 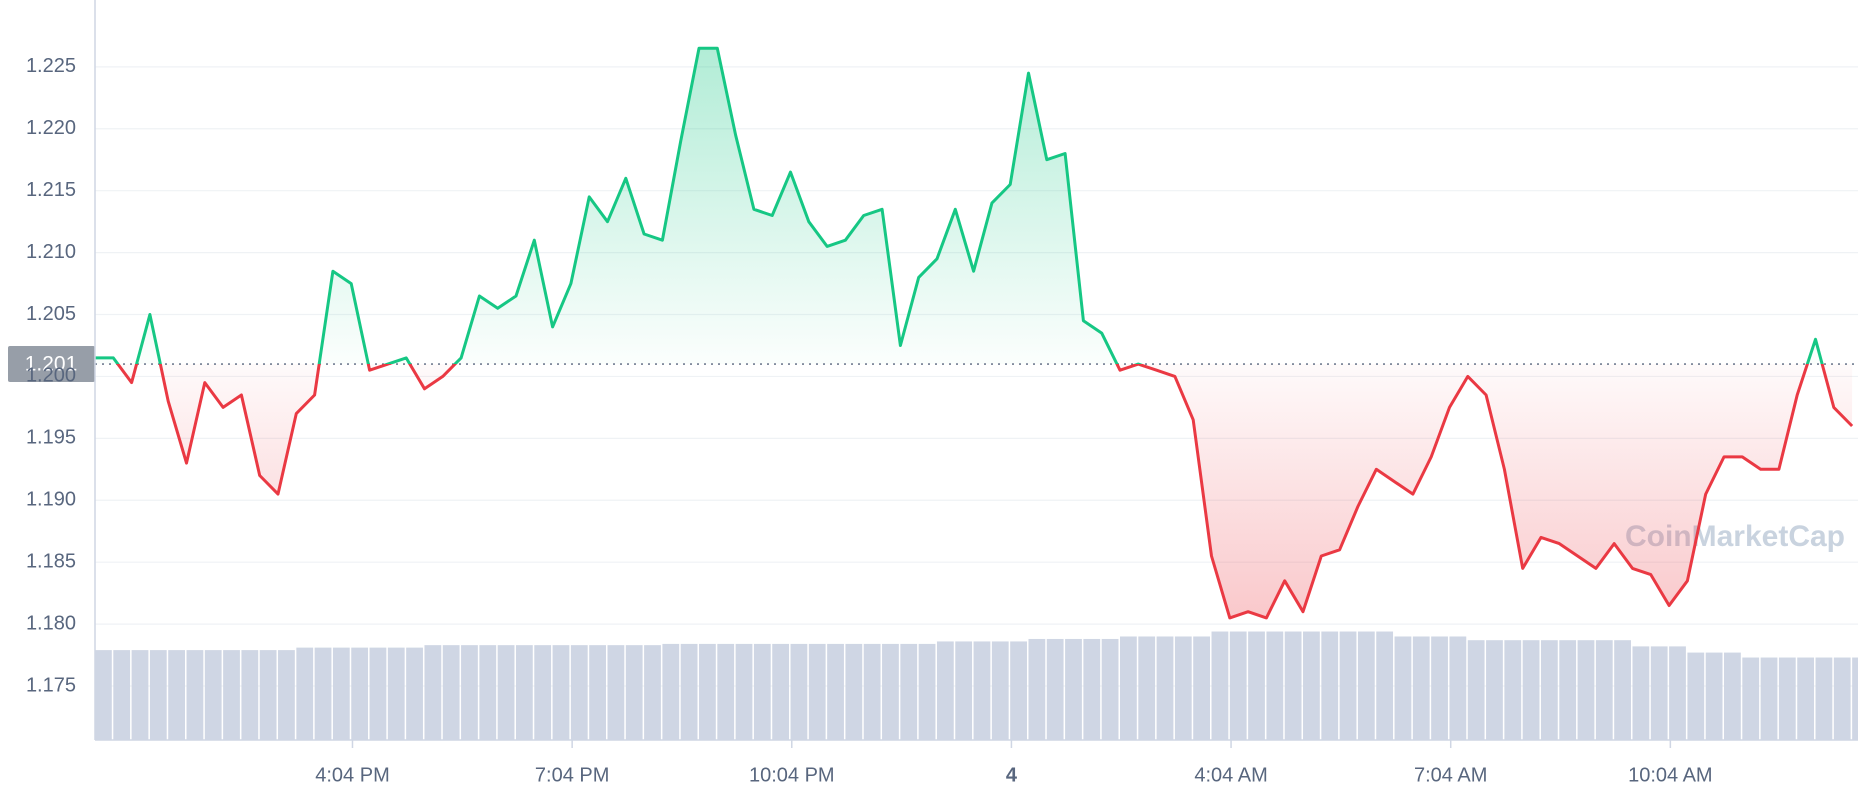 I want to click on x-tick-label: 7:04 PM, so click(x=572, y=775).